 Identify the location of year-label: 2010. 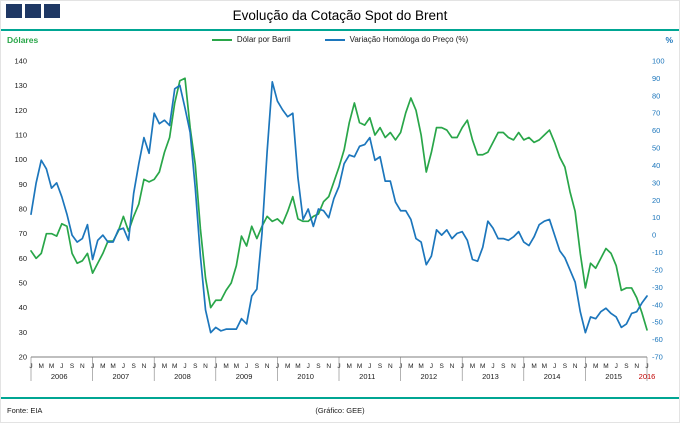
(305, 376).